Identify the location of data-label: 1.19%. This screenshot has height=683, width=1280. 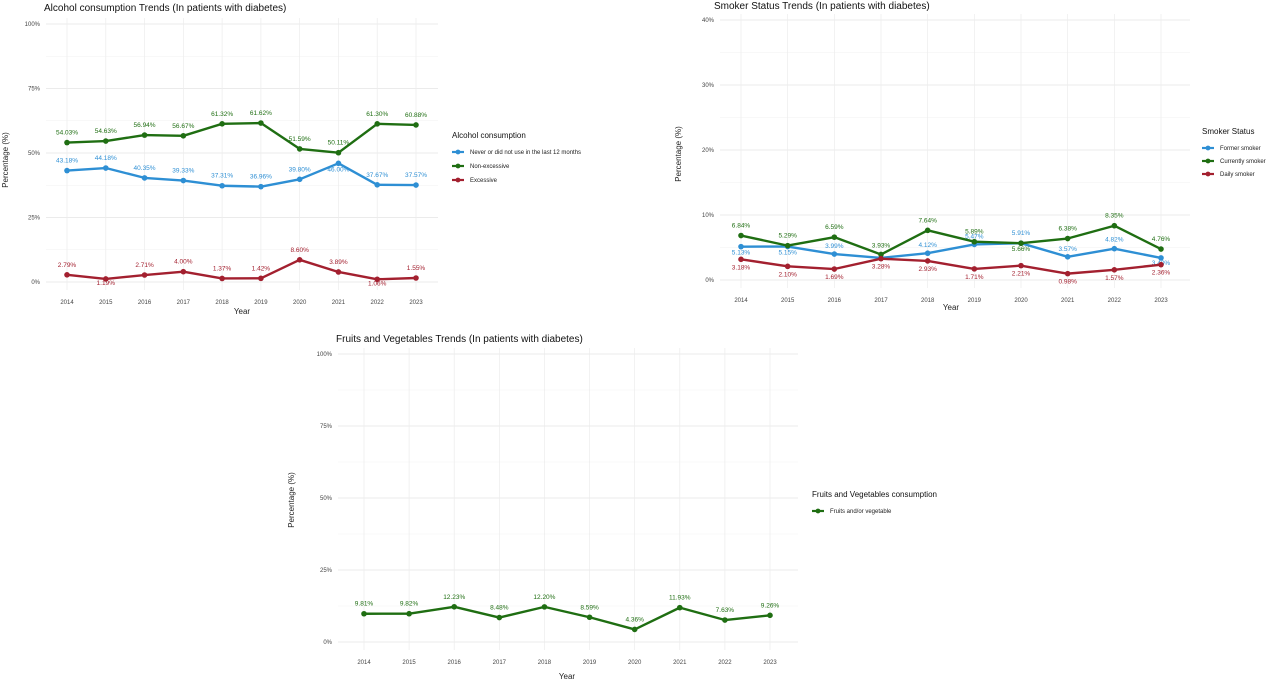
(106, 283).